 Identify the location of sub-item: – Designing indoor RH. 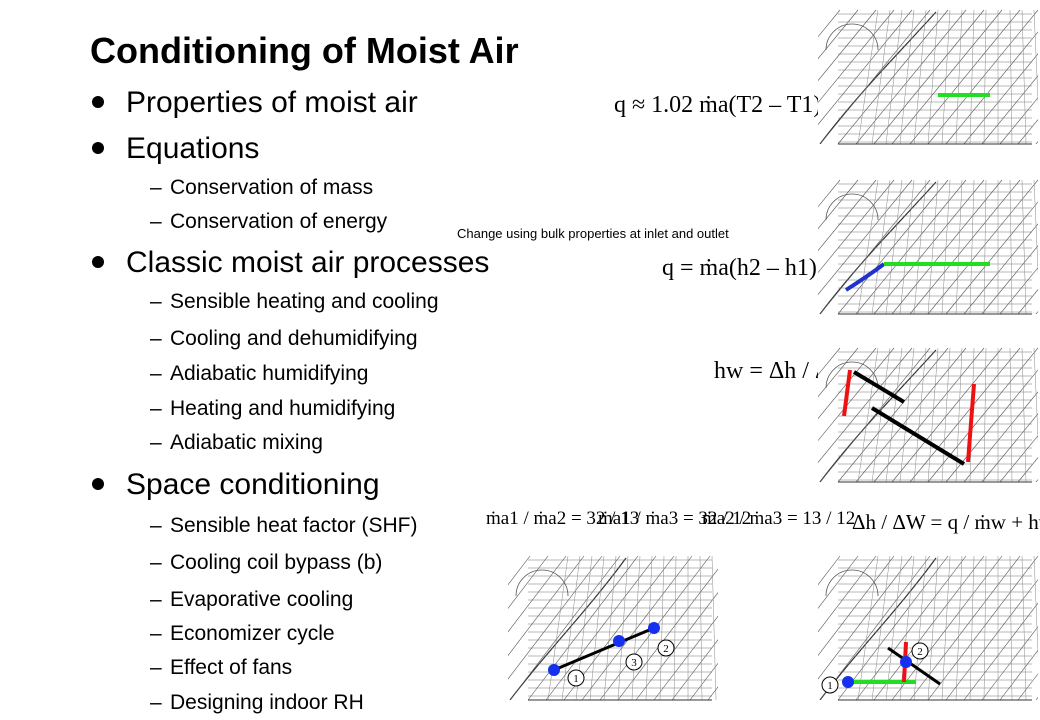
(257, 703).